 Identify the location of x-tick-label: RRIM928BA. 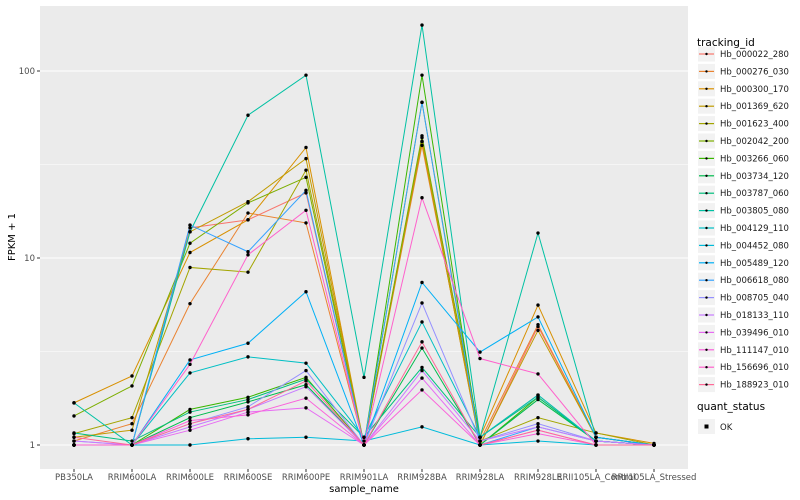
(422, 478).